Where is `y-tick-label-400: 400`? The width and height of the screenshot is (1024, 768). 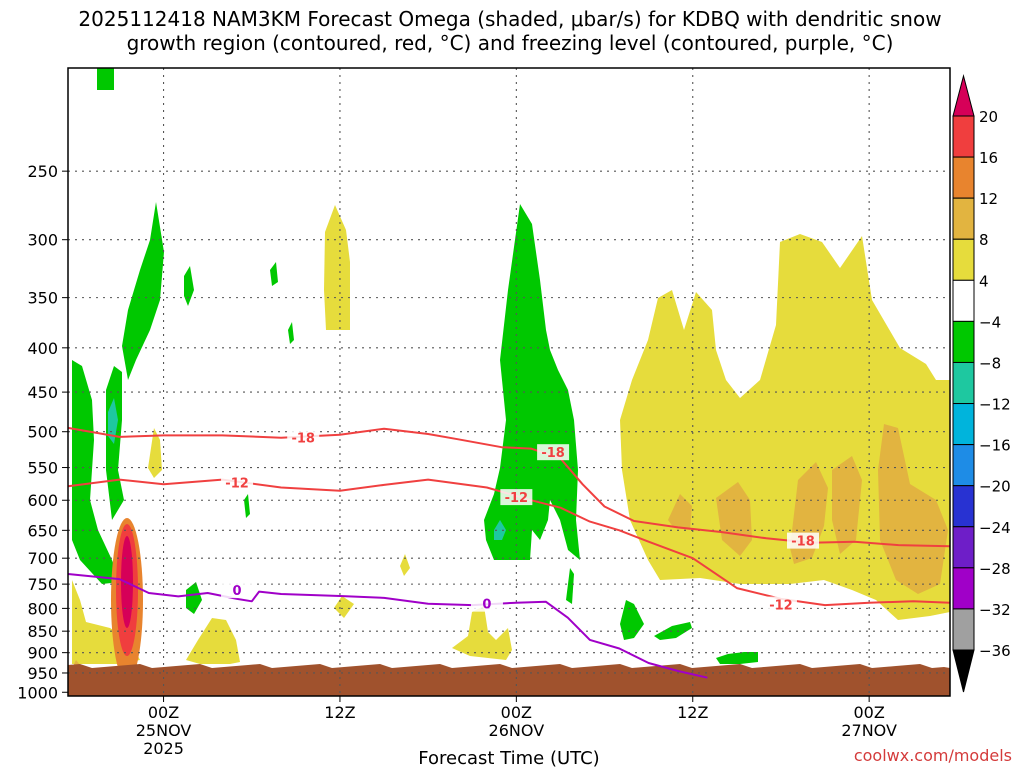 y-tick-label-400: 400 is located at coordinates (42, 348).